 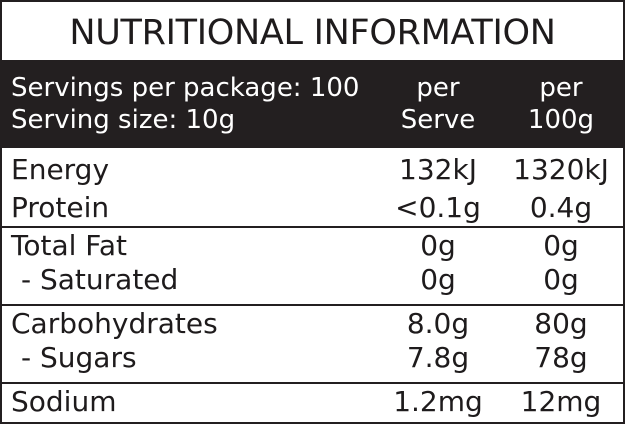 I want to click on nutrient-name: Energy, so click(x=60, y=169).